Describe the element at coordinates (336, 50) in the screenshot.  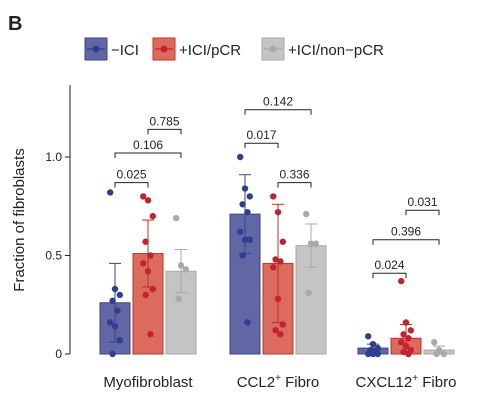
I see `legend-label-2: +ICI/non−pCR` at that location.